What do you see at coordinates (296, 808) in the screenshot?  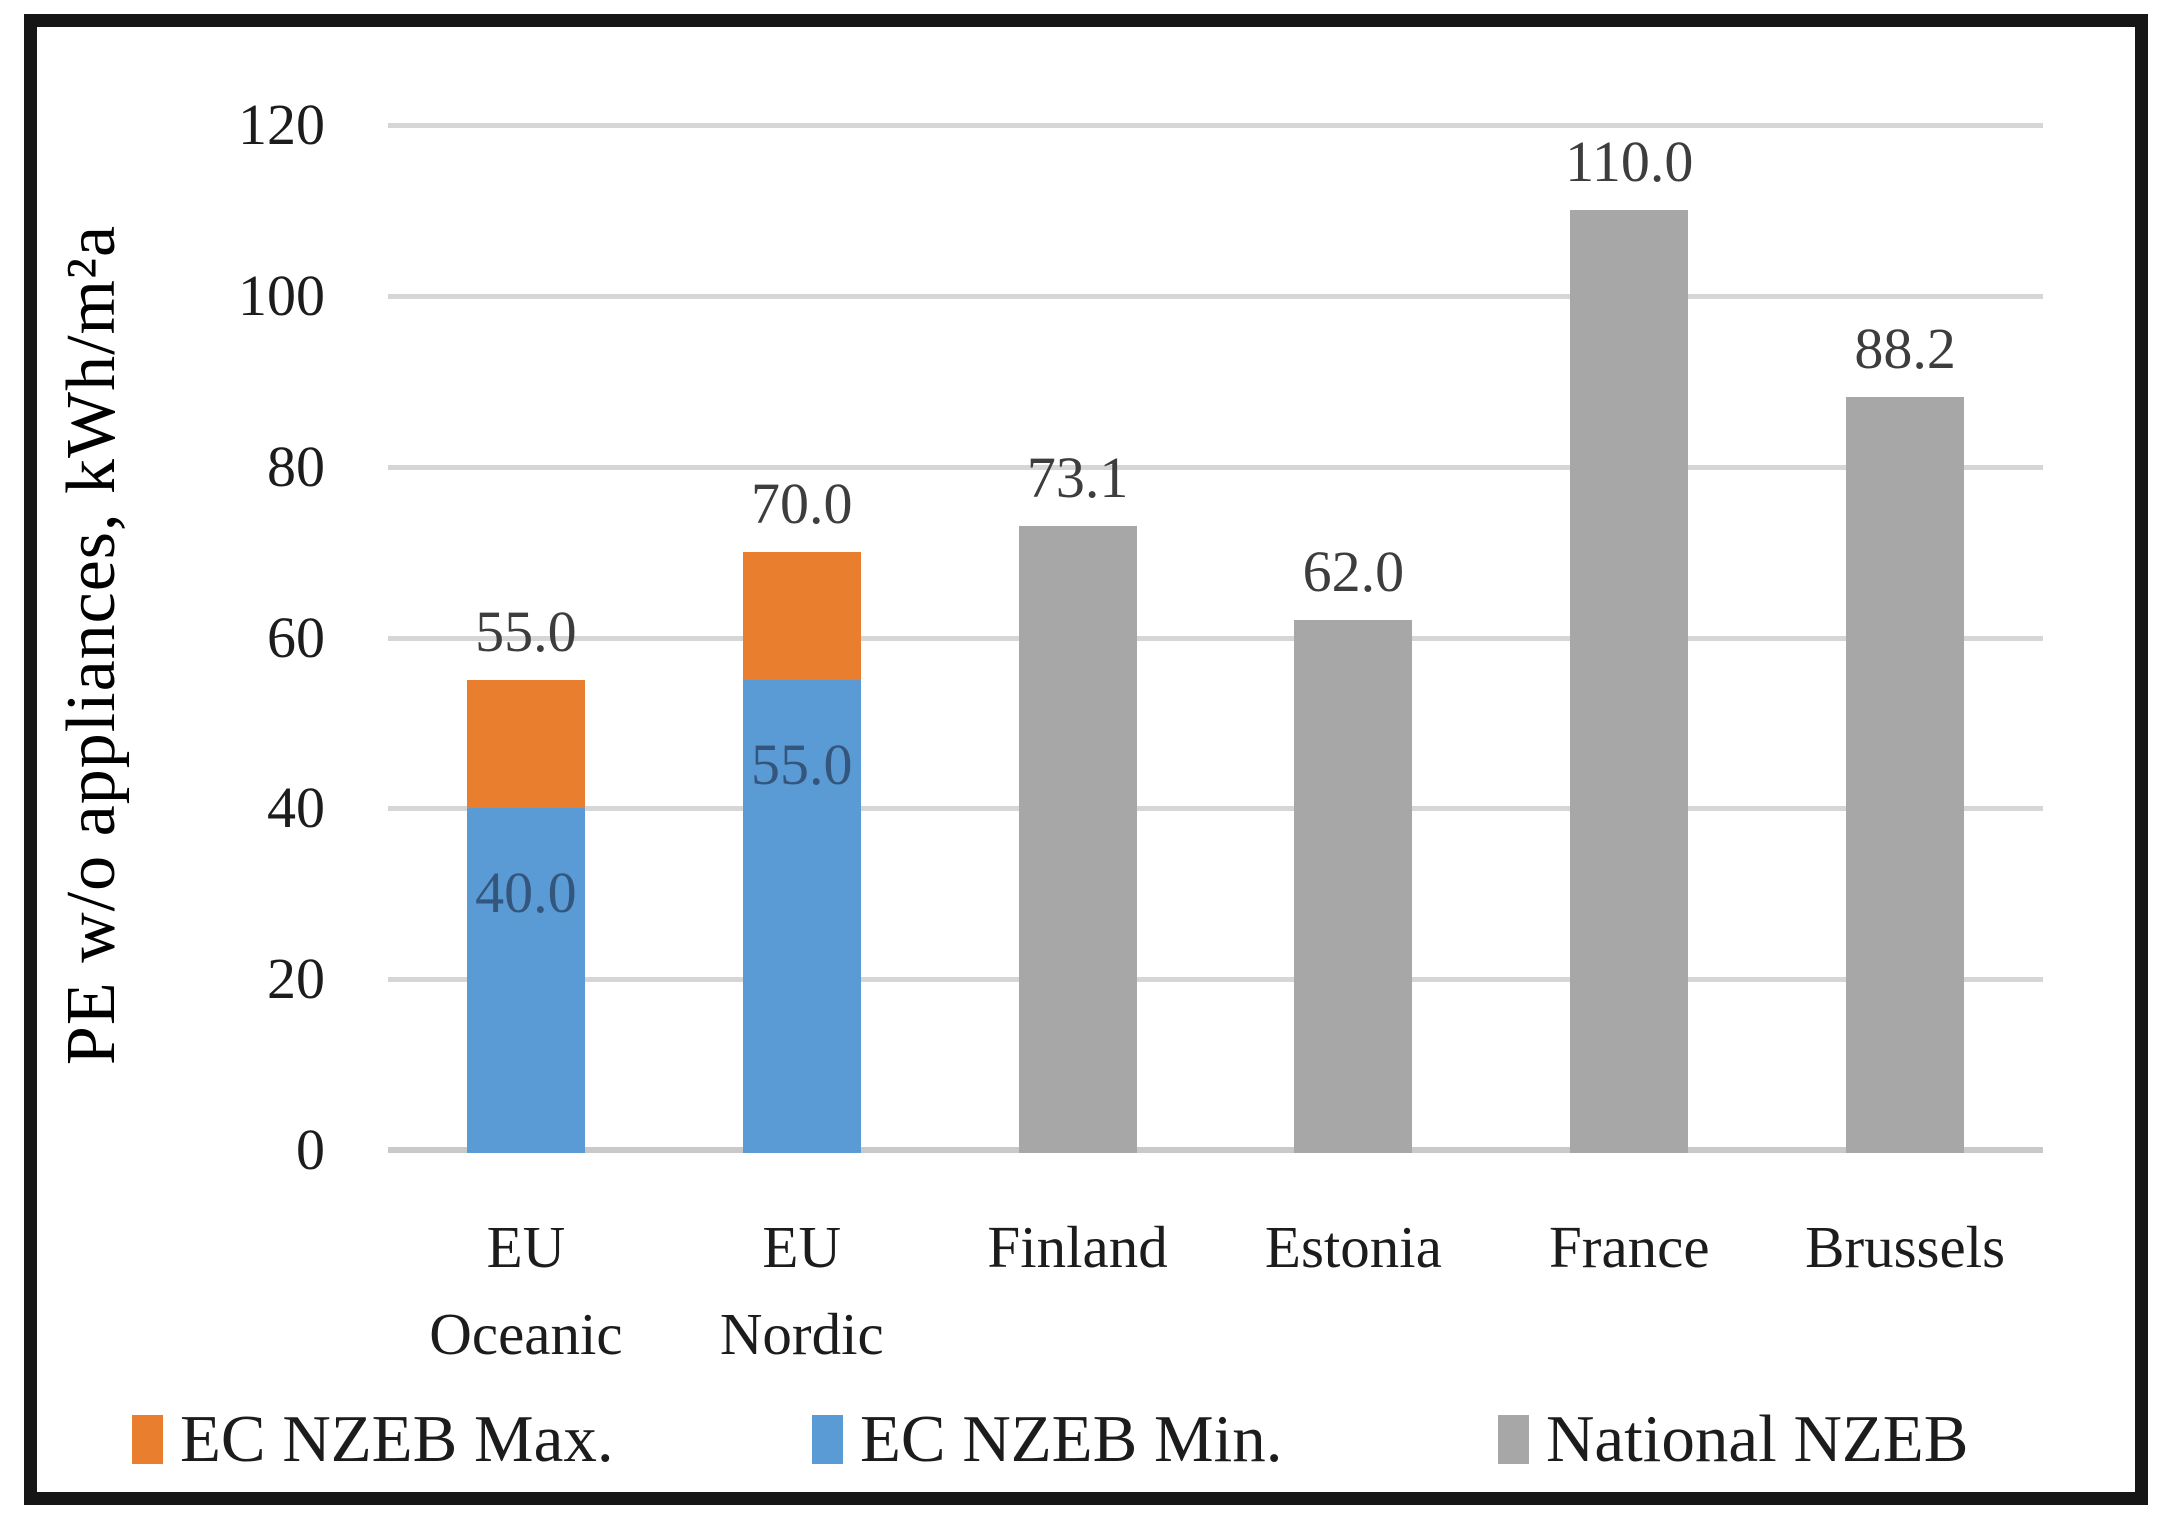 I see `y-tick-label: 40` at bounding box center [296, 808].